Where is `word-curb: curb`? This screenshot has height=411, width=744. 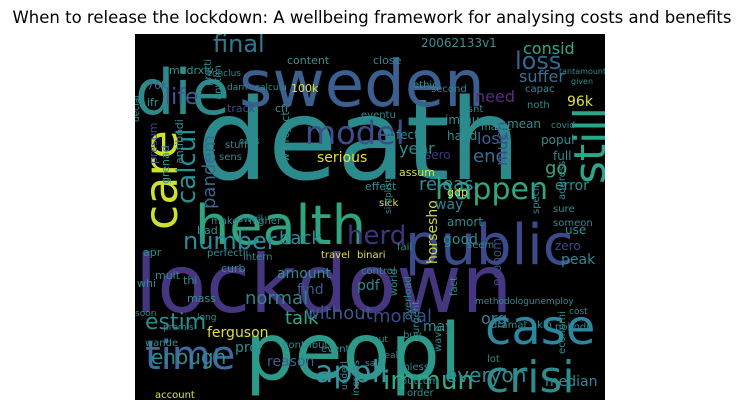
word-curb: curb is located at coordinates (233, 268).